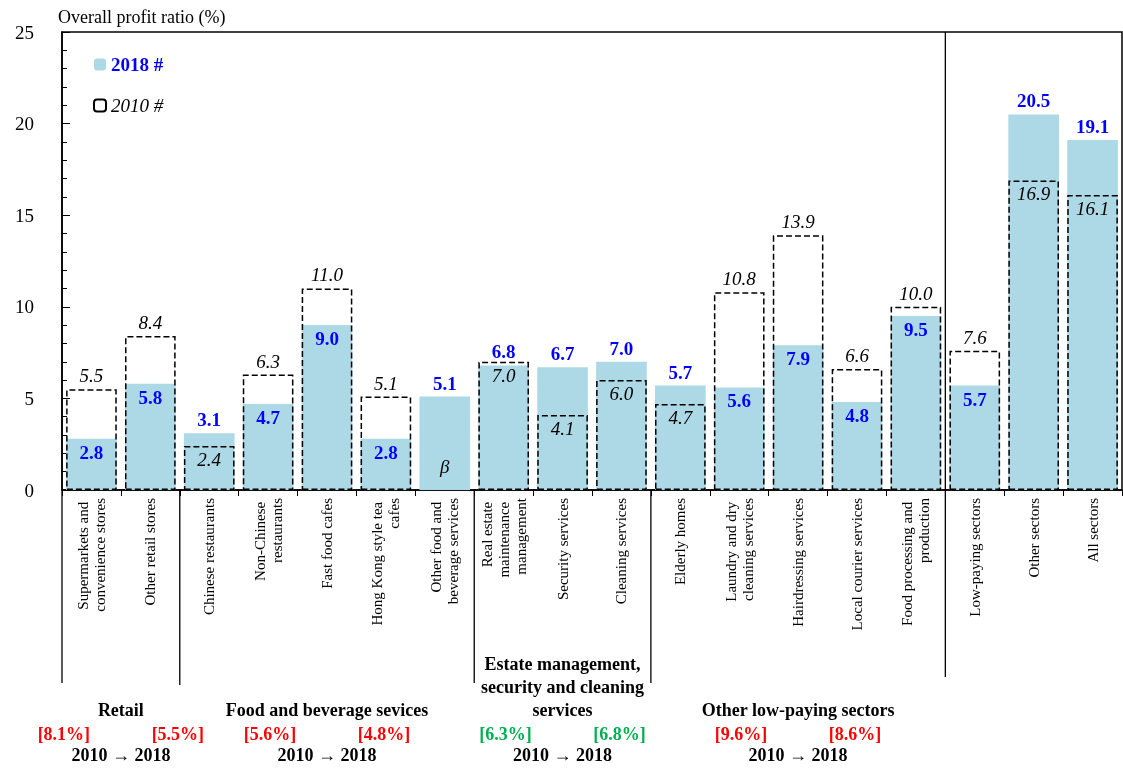  Describe the element at coordinates (916, 561) in the screenshot. I see `x-tick-label: Food processing and production` at that location.